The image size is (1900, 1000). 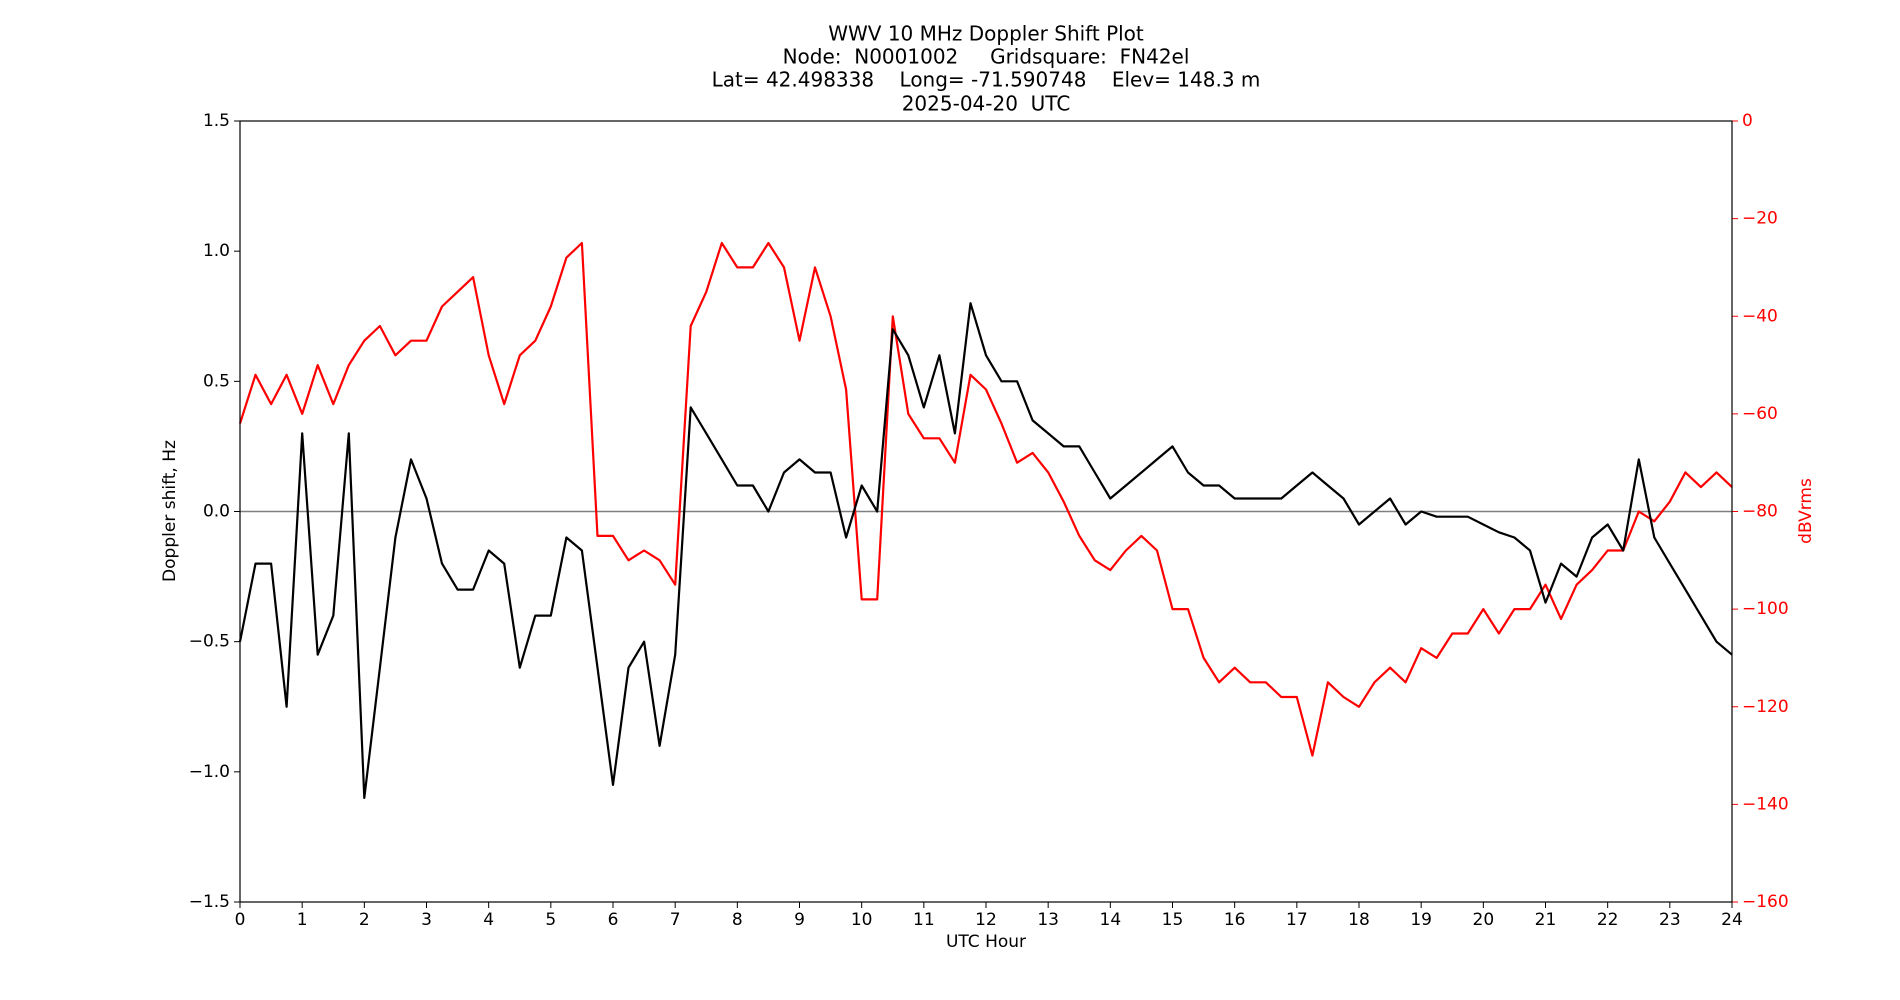 What do you see at coordinates (1608, 920) in the screenshot?
I see `x-tick-label: 22` at bounding box center [1608, 920].